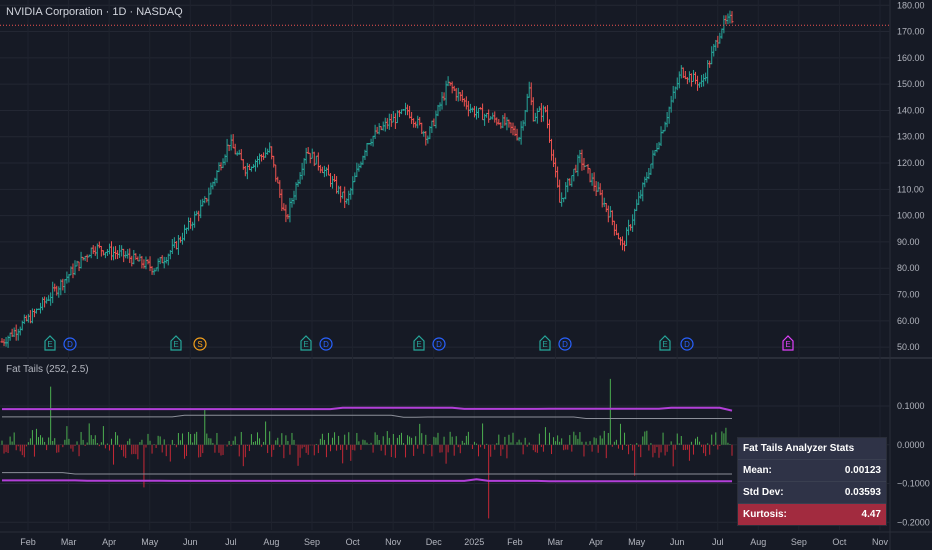 The image size is (932, 550). I want to click on y-tick-label: 110.00, so click(910, 189).